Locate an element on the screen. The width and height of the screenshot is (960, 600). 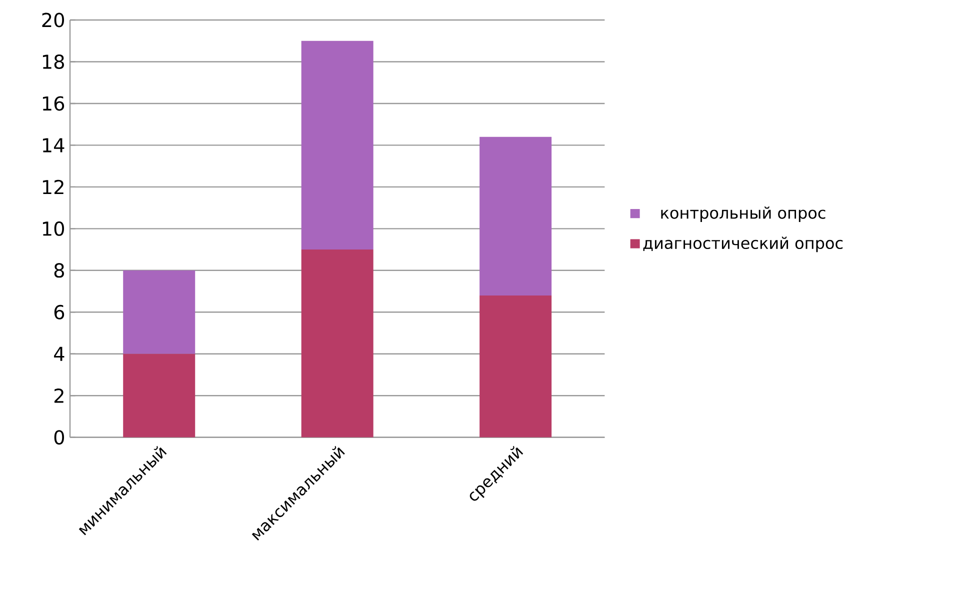
y-tick-label: 6 is located at coordinates (59, 312).